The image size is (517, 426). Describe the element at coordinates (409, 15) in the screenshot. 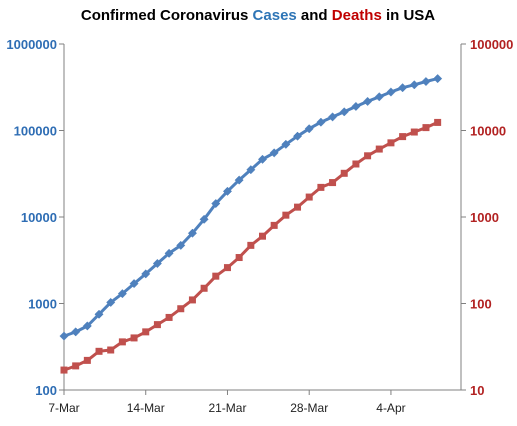

I see `title-part-suffix: in USA` at that location.